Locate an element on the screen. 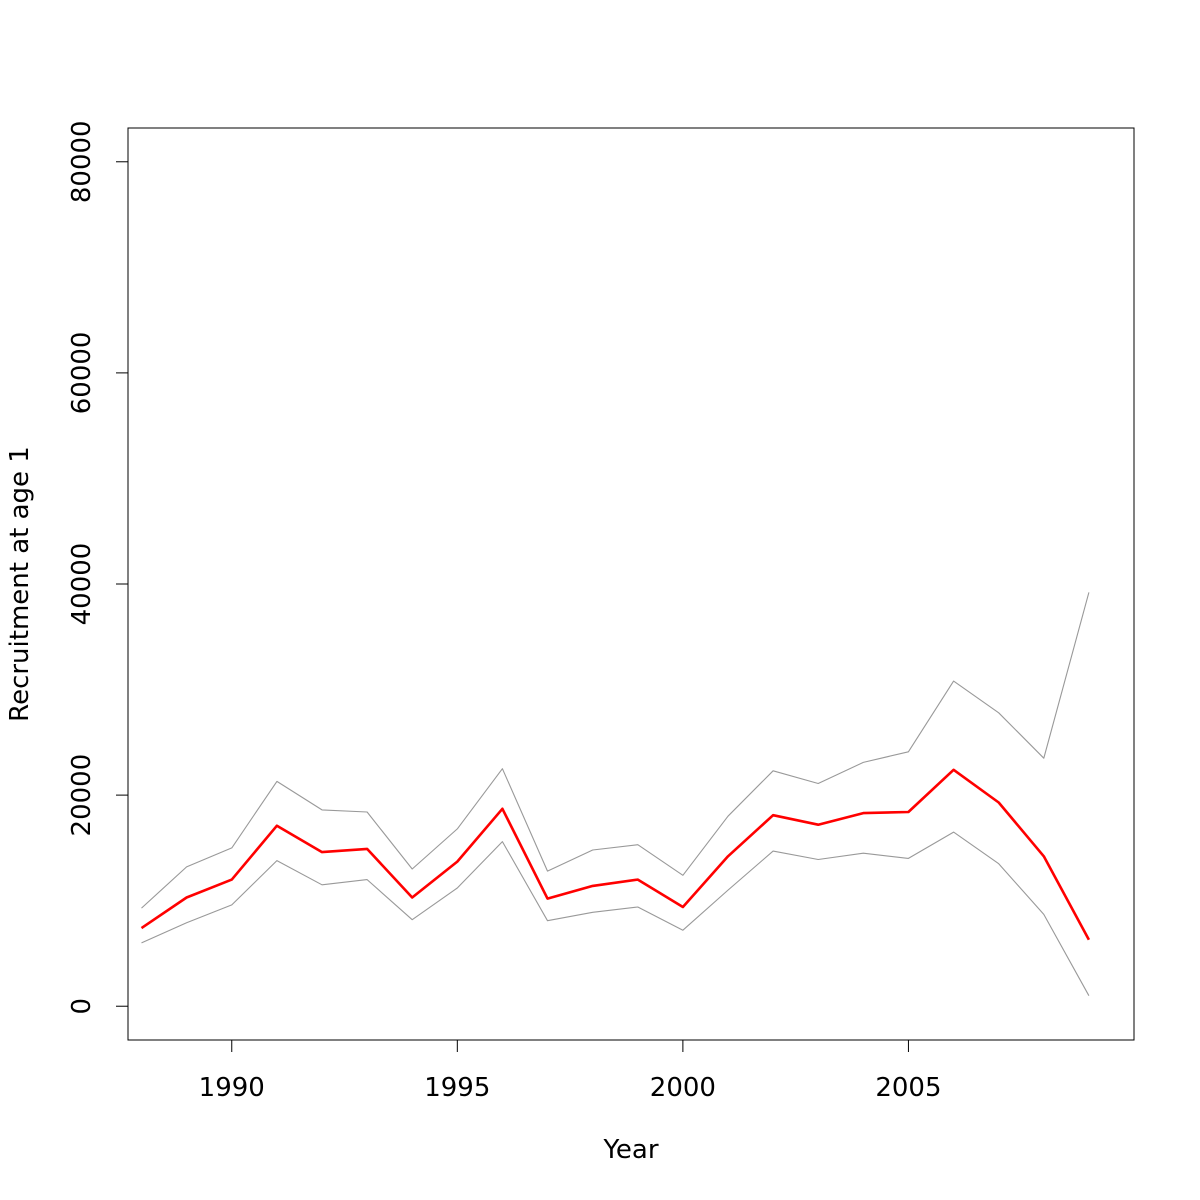 The width and height of the screenshot is (1200, 1200). estimate-line is located at coordinates (615, 854).